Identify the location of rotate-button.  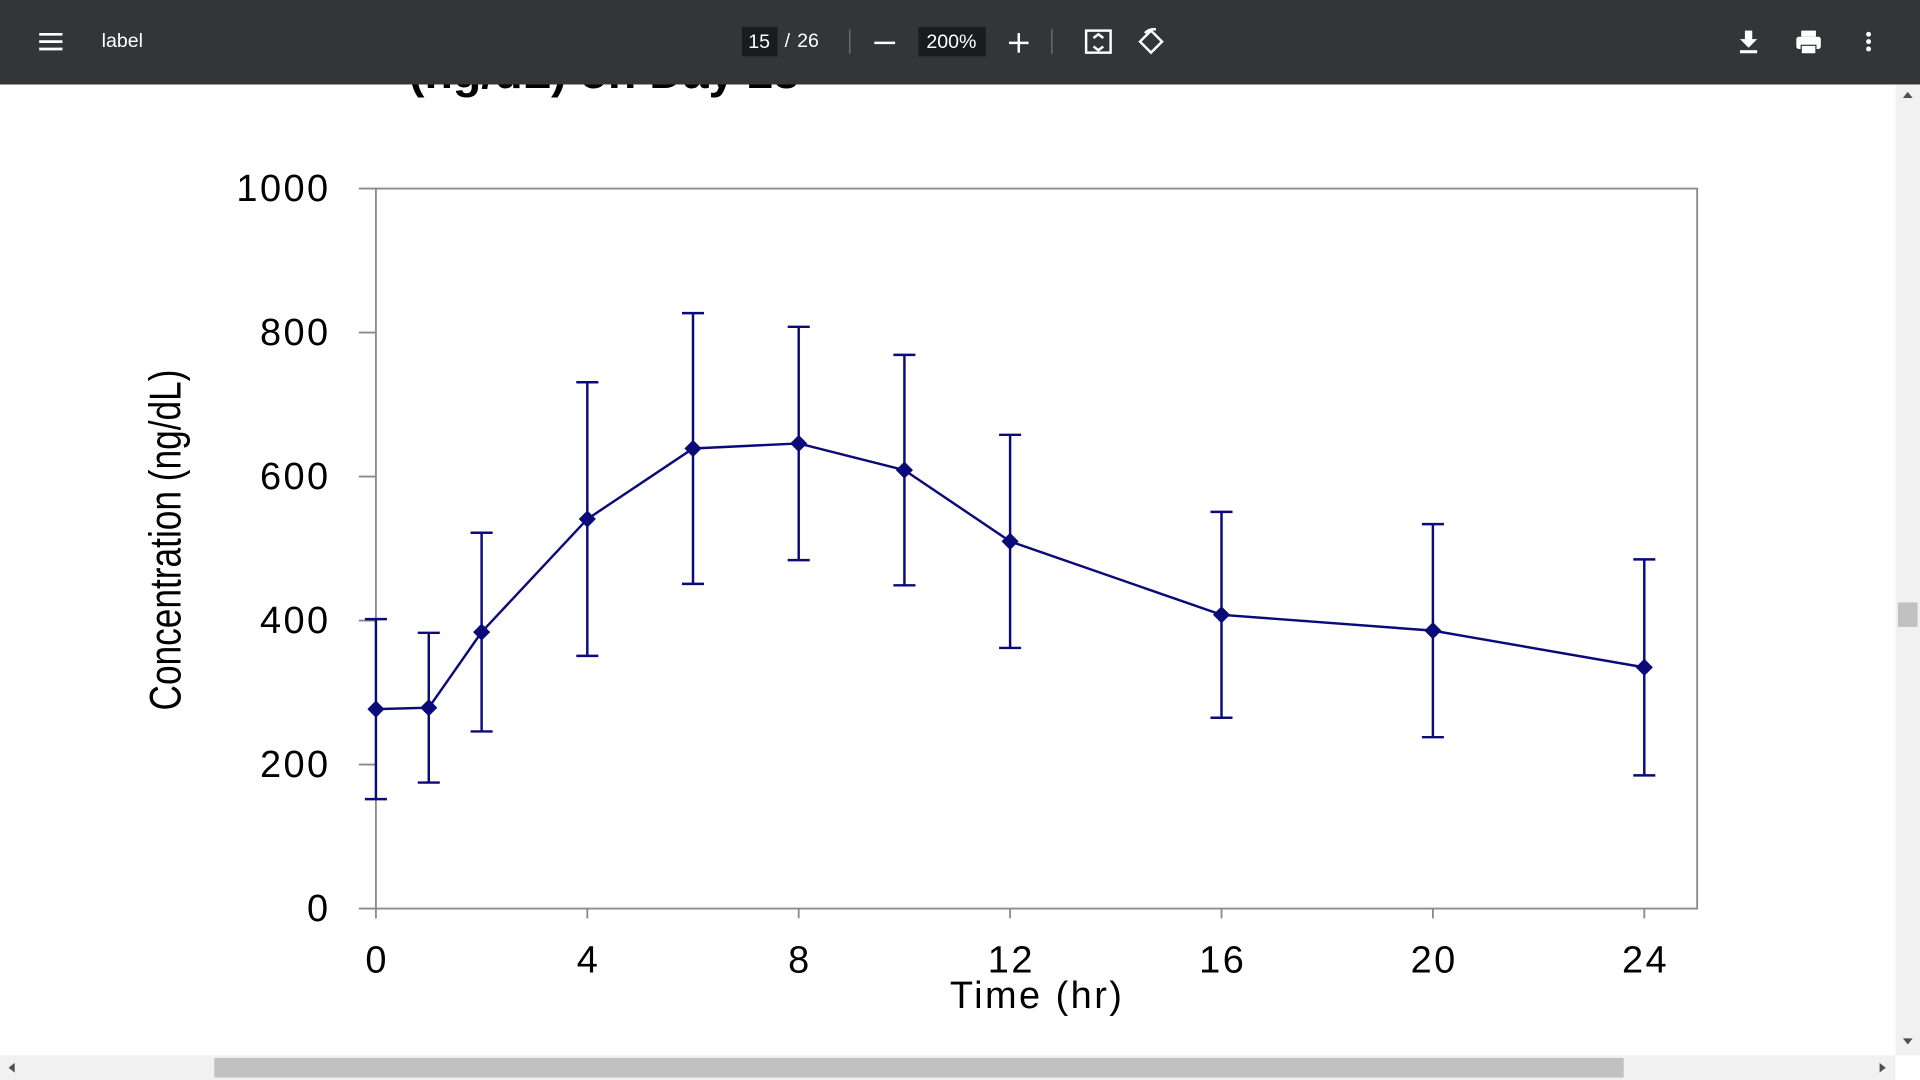
(1151, 41).